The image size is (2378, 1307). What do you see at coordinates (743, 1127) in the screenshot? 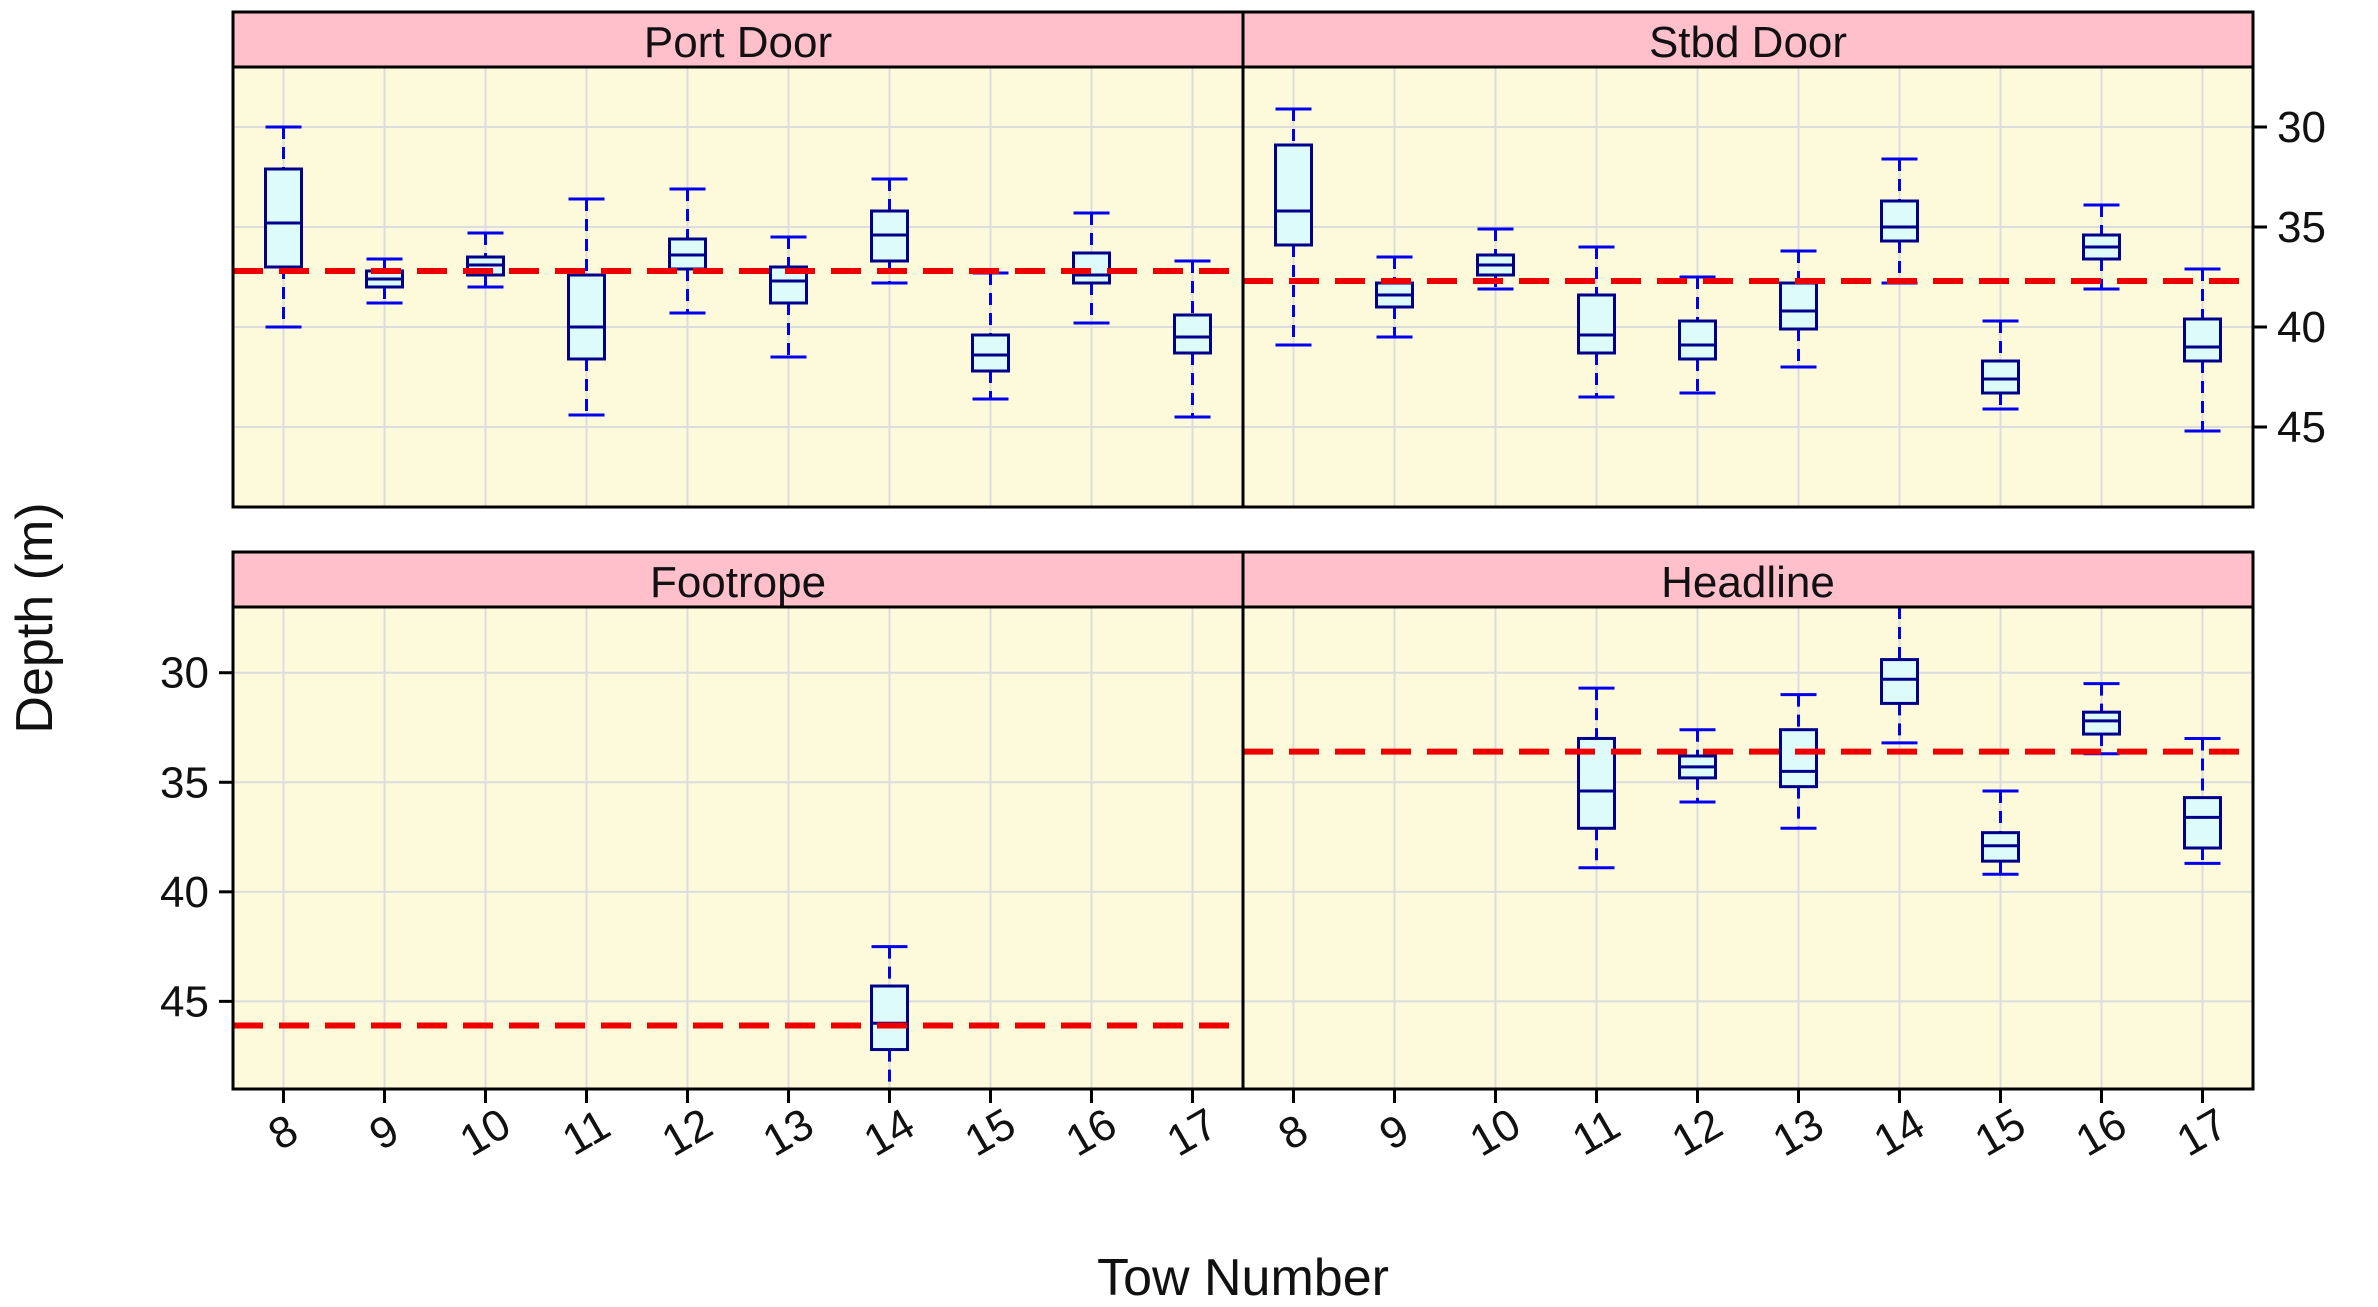
I see `x-axis-left: 8 9 10 11 12 13 14 15 16 17` at bounding box center [743, 1127].